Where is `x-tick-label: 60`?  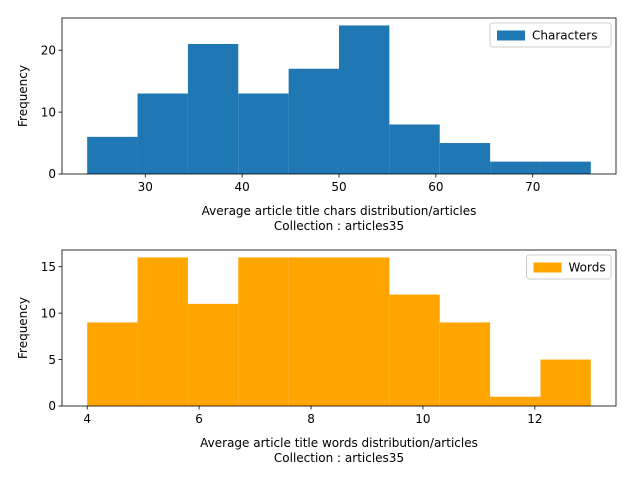 x-tick-label: 60 is located at coordinates (435, 187).